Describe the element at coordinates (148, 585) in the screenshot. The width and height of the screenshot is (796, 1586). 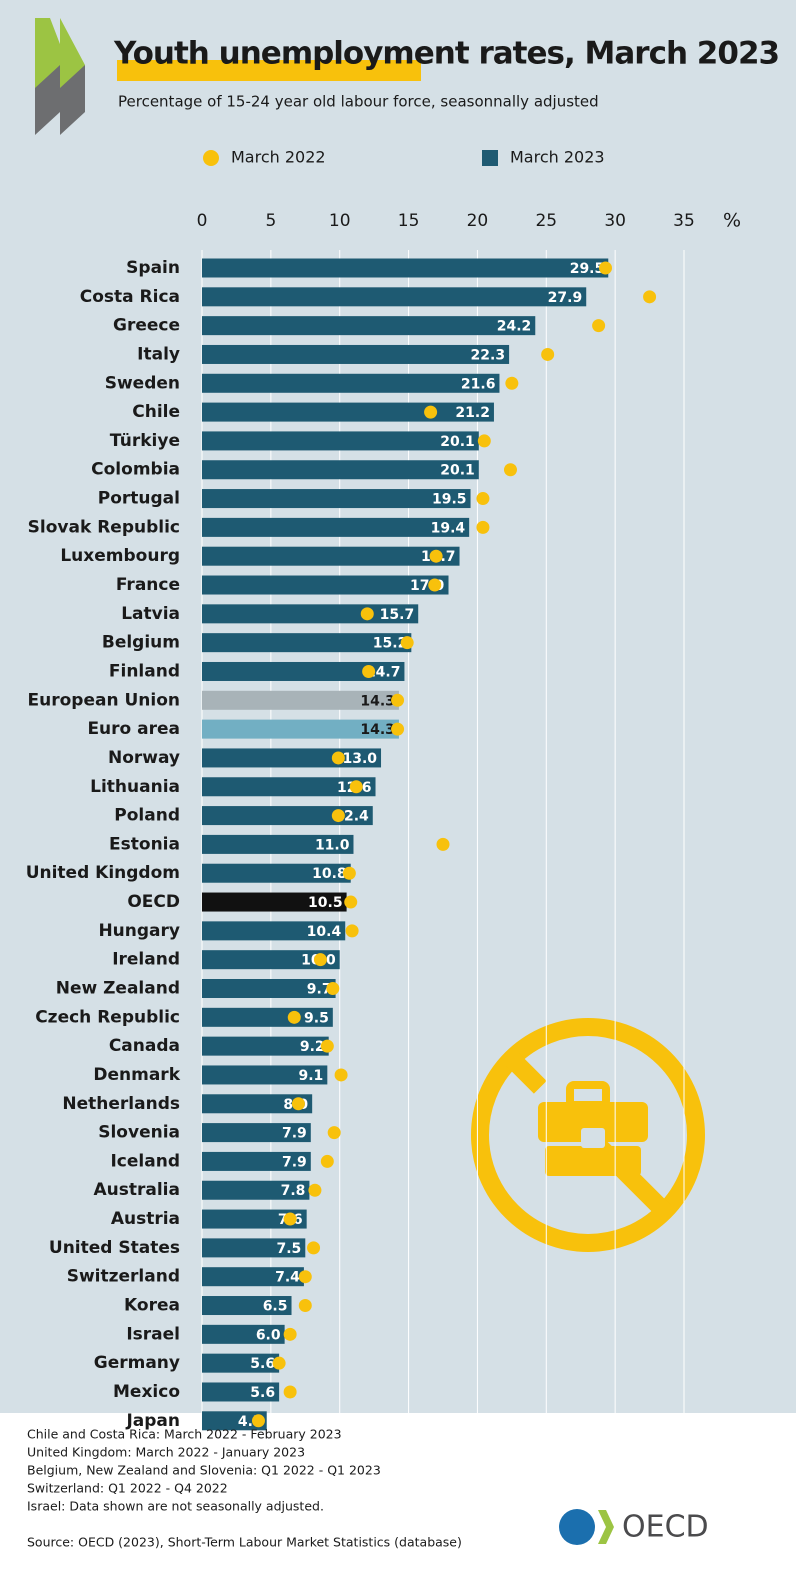
I see `category-label: France` at that location.